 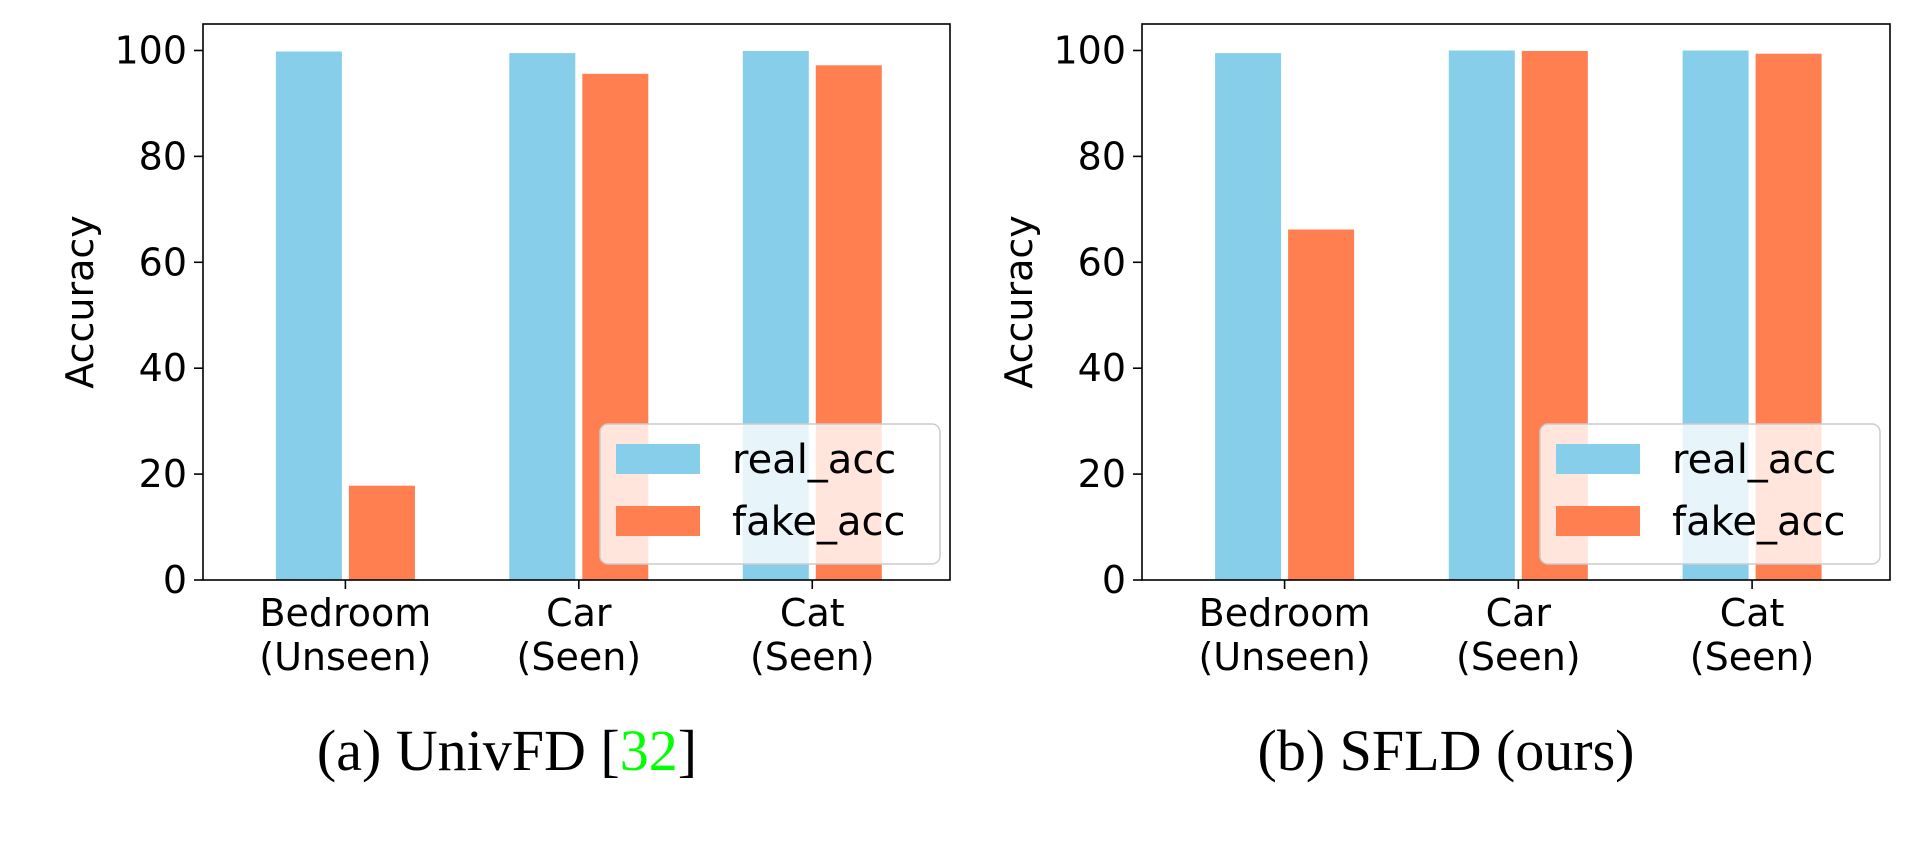 I want to click on caption-text: (b) SFLD (ours), so click(x=1446, y=750).